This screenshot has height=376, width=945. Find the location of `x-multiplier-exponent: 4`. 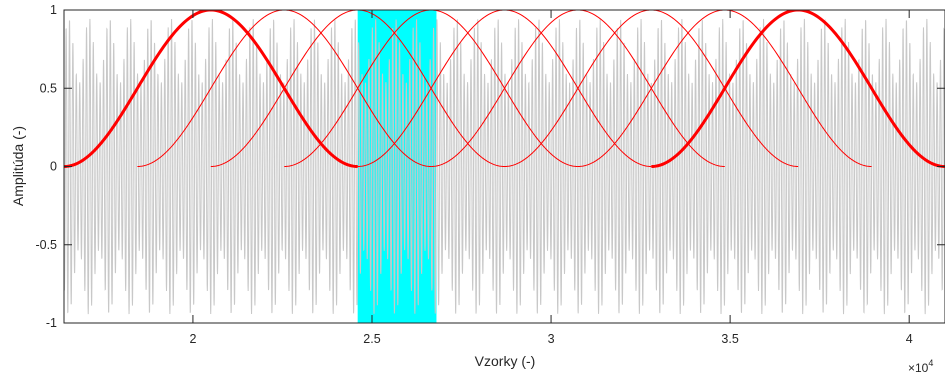

x-multiplier-exponent: 4 is located at coordinates (930, 363).